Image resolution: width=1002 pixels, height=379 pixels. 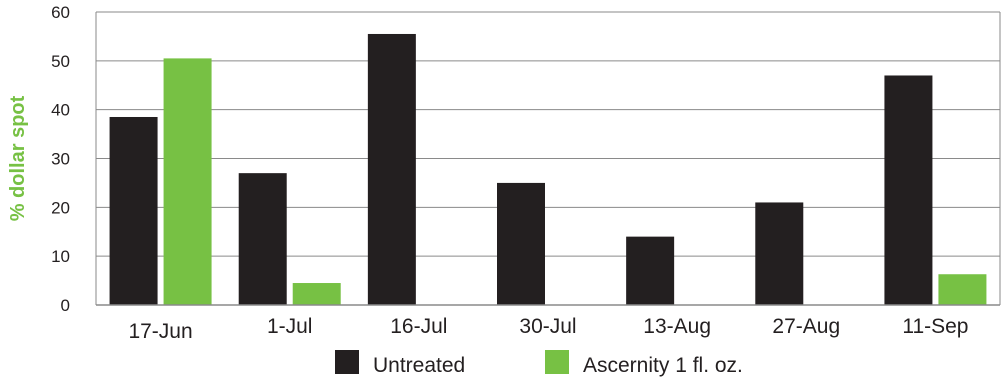 What do you see at coordinates (935, 326) in the screenshot?
I see `x-category-label: 11-Sep` at bounding box center [935, 326].